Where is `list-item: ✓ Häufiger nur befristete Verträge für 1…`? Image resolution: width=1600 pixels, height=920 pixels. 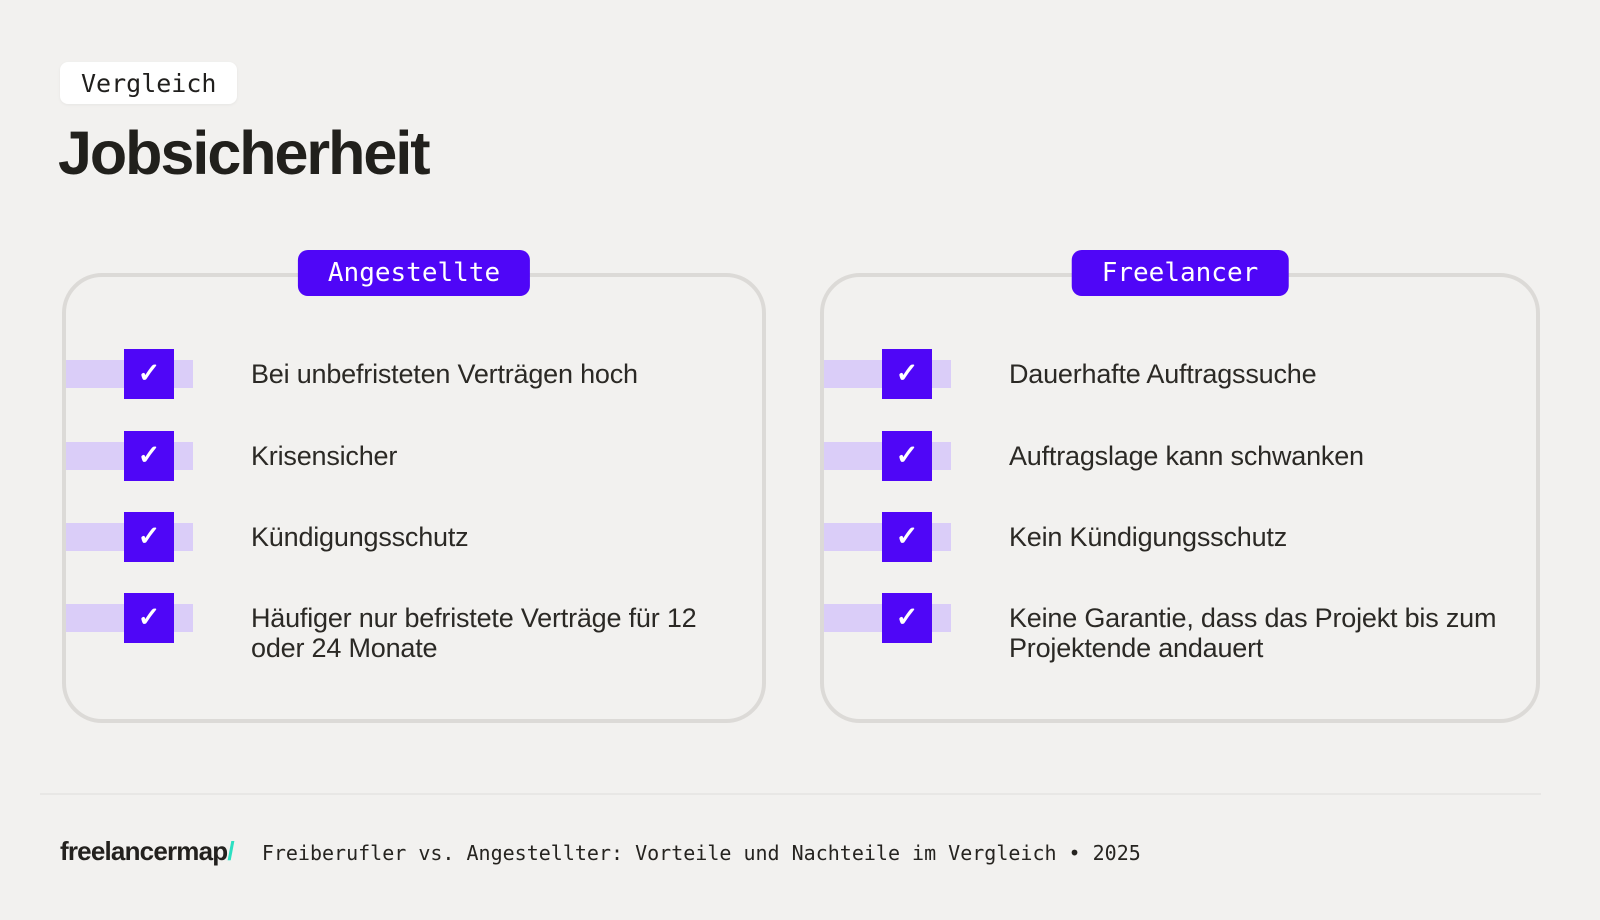 list-item: ✓ Häufiger nur befristete Verträge für 1… is located at coordinates (414, 628).